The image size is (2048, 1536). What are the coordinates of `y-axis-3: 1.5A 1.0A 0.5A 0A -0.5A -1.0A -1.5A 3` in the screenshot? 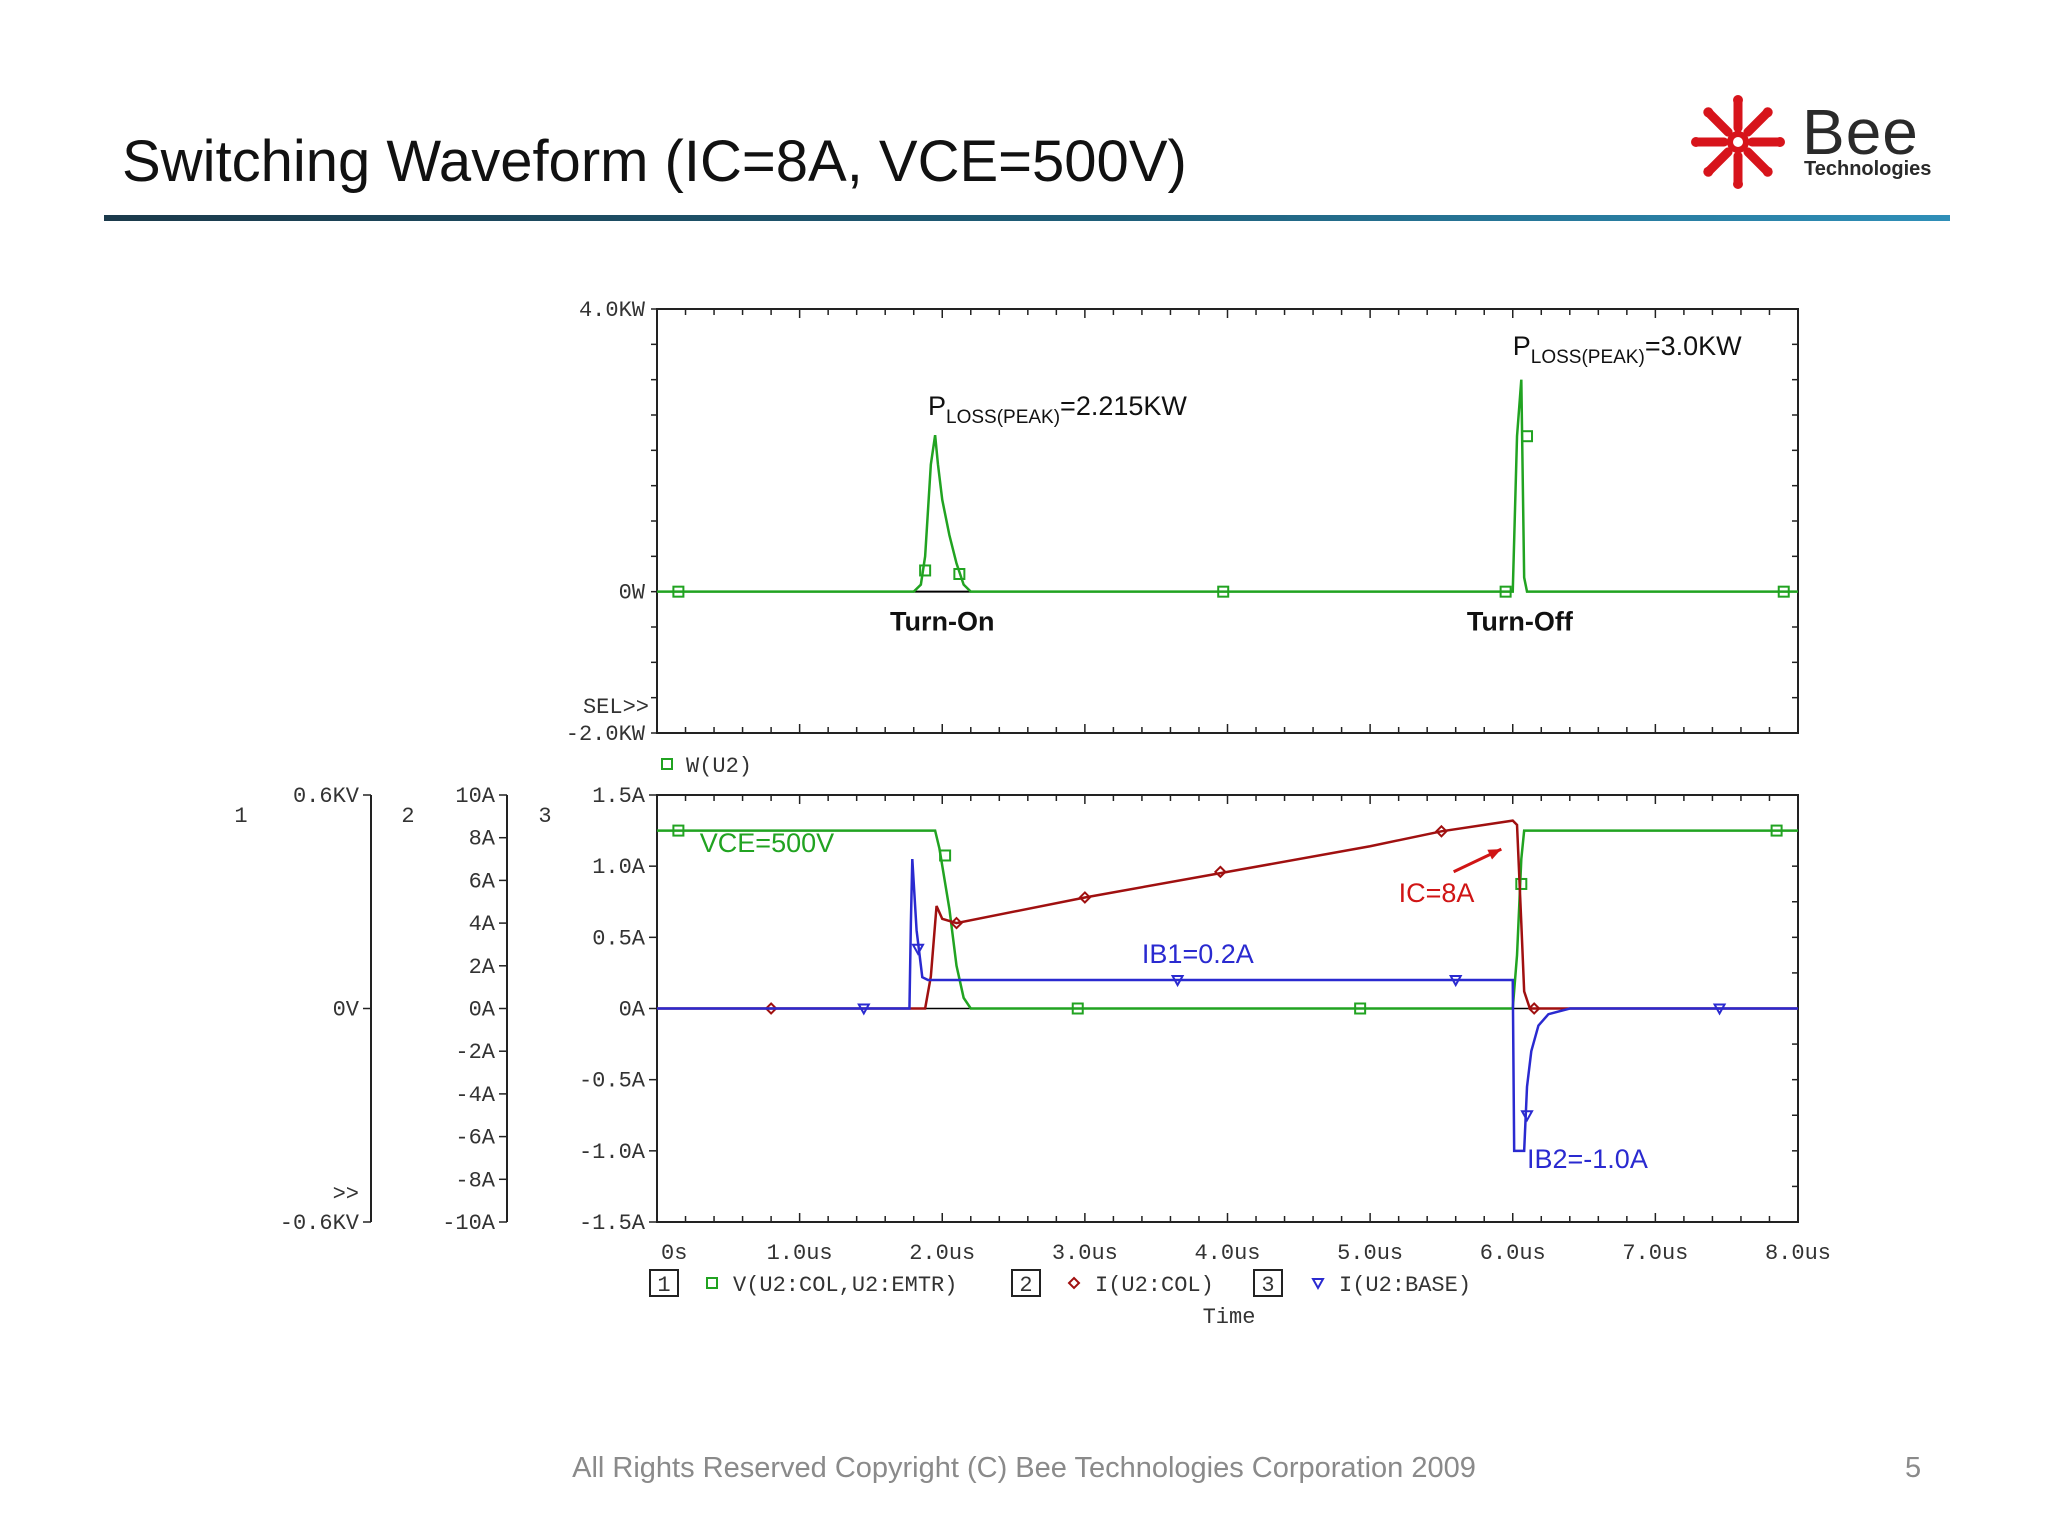 It's located at (598, 1010).